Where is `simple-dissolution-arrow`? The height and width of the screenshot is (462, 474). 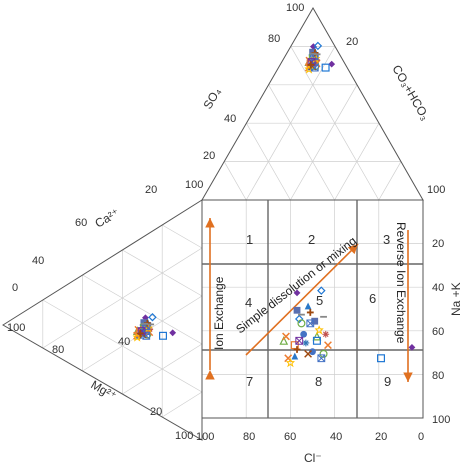 simple-dissolution-arrow is located at coordinates (302, 299).